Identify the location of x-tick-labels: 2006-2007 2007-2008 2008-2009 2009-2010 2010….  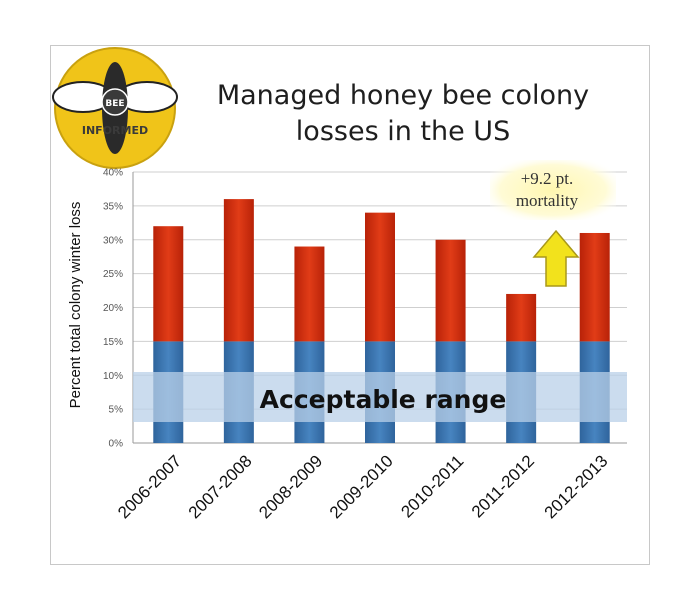
(362, 486).